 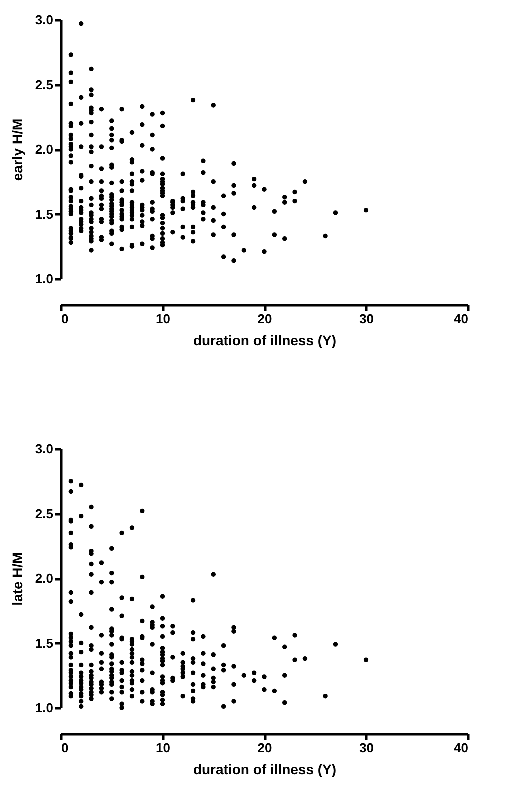 I want to click on y-axis-title: late H/M, so click(x=17, y=579).